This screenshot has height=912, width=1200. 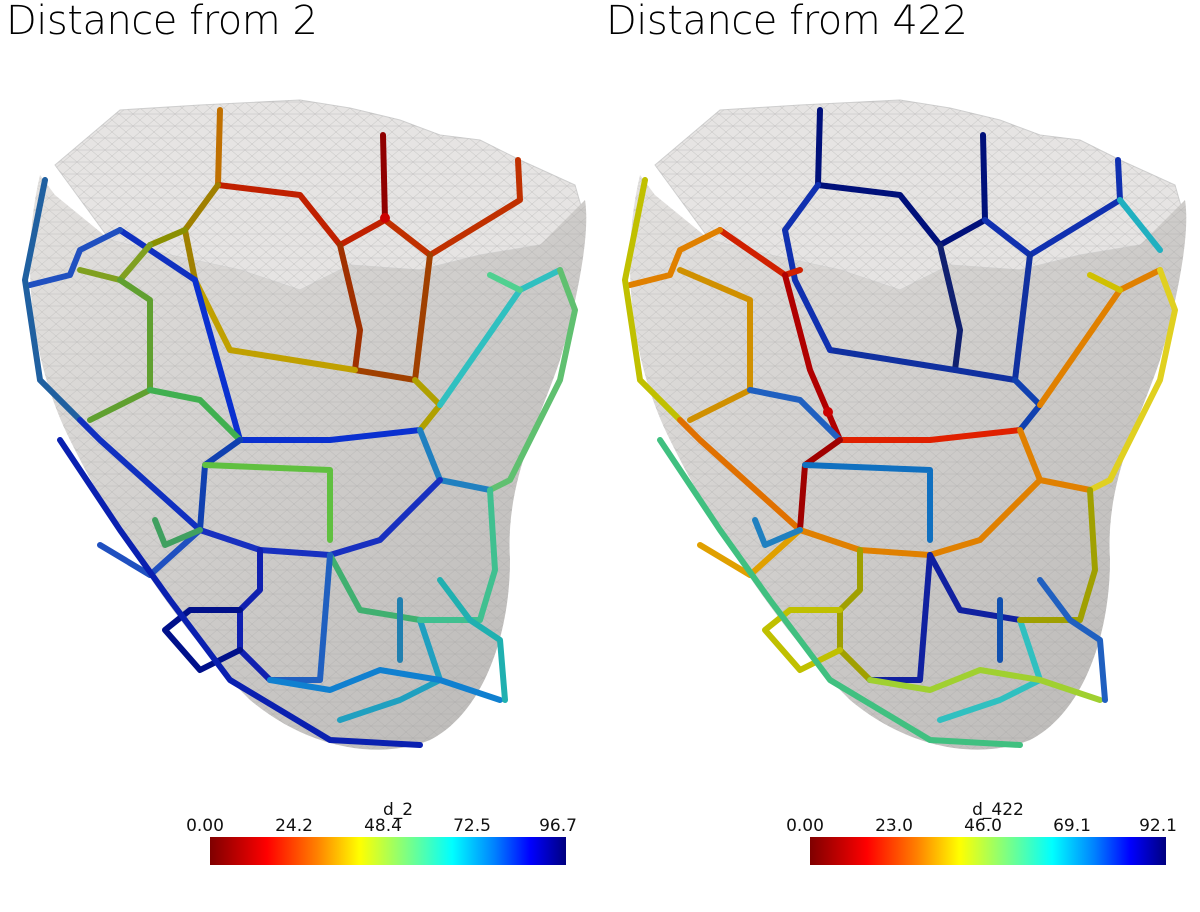 What do you see at coordinates (472, 826) in the screenshot?
I see `colorbar-tick: 72.5` at bounding box center [472, 826].